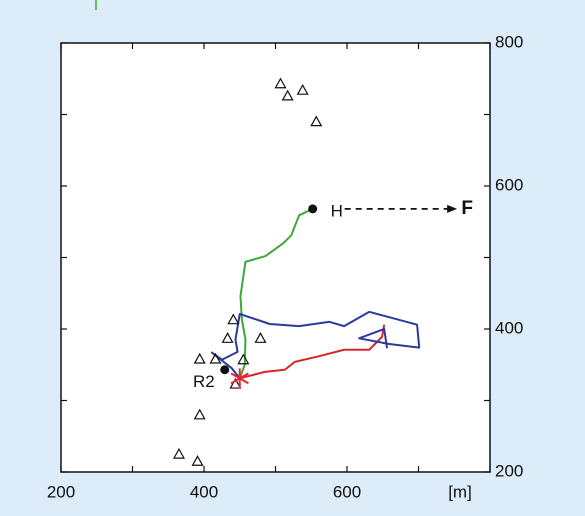 The image size is (585, 516). I want to click on x-tick-label: 400, so click(204, 491).